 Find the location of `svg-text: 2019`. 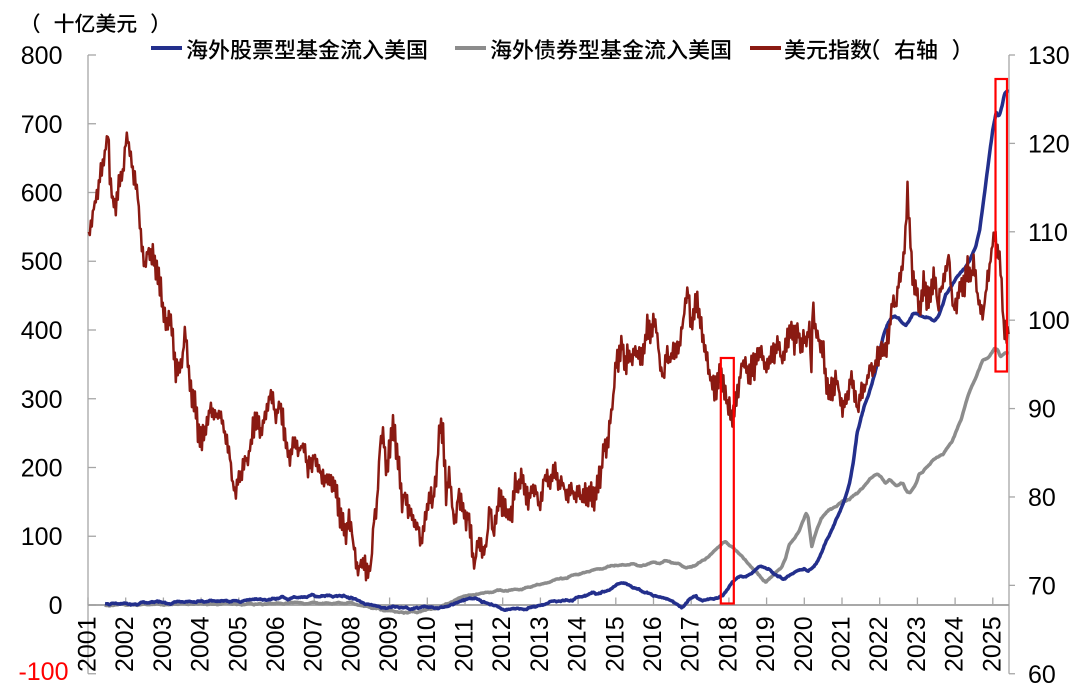

svg-text: 2019 is located at coordinates (766, 644).